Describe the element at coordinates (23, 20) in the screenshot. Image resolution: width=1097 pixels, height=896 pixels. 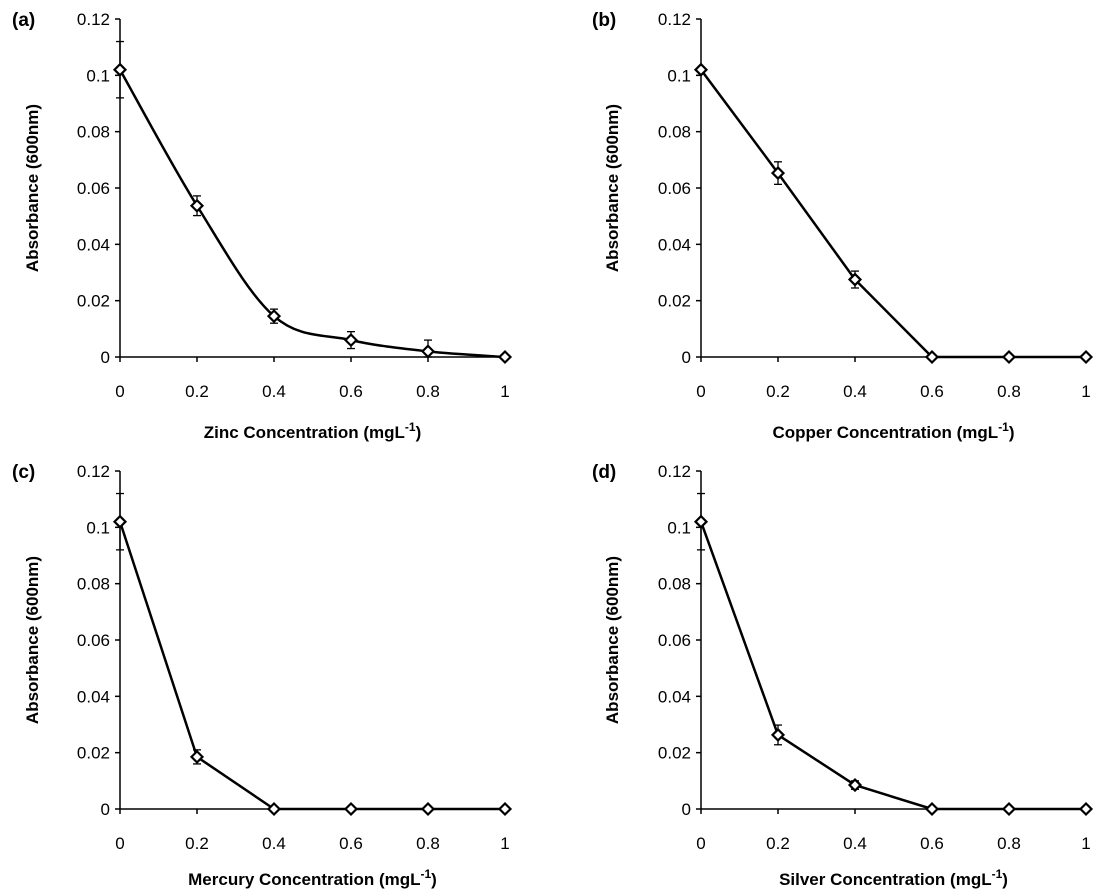
I see `panel-label: (a)` at that location.